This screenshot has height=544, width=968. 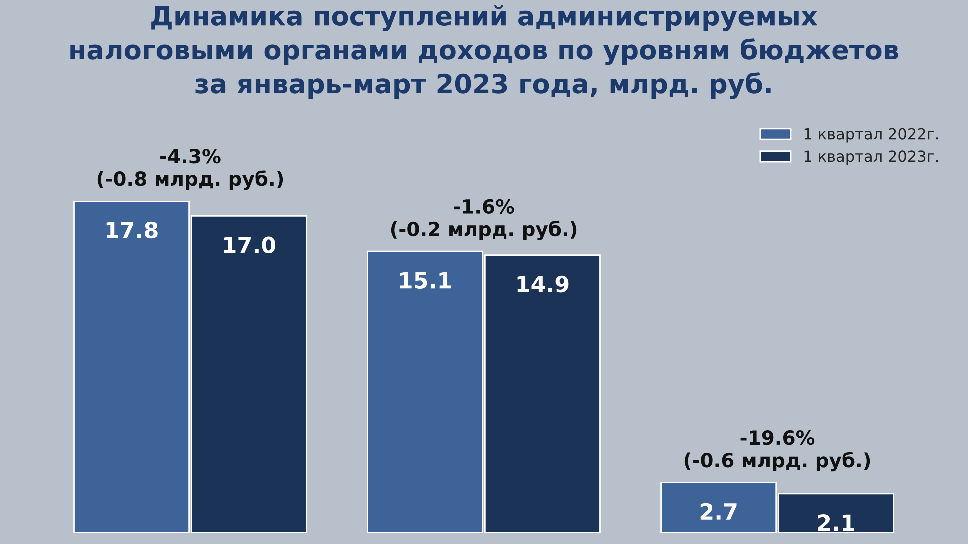 I want to click on data-label: 15.1, so click(x=426, y=280).